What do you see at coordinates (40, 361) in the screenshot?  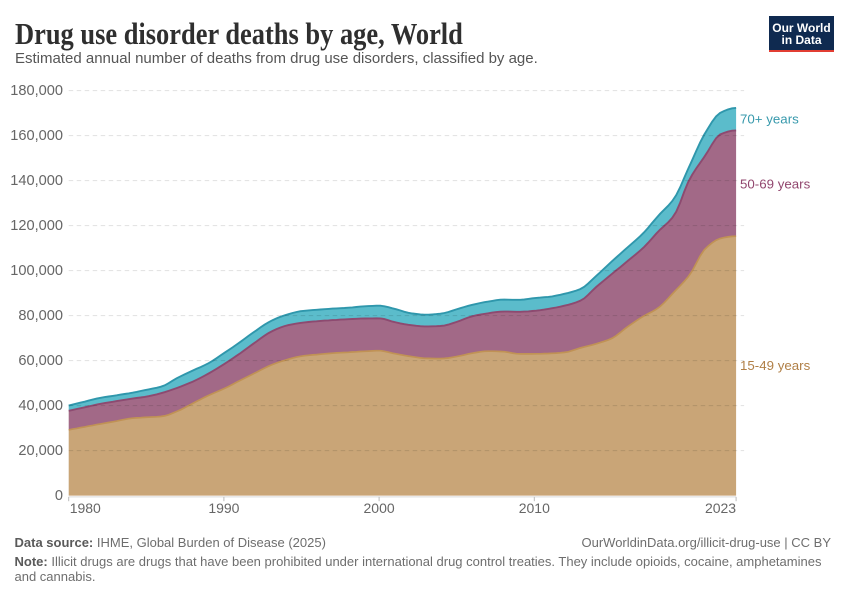 I see `svg-text: 60,000` at bounding box center [40, 361].